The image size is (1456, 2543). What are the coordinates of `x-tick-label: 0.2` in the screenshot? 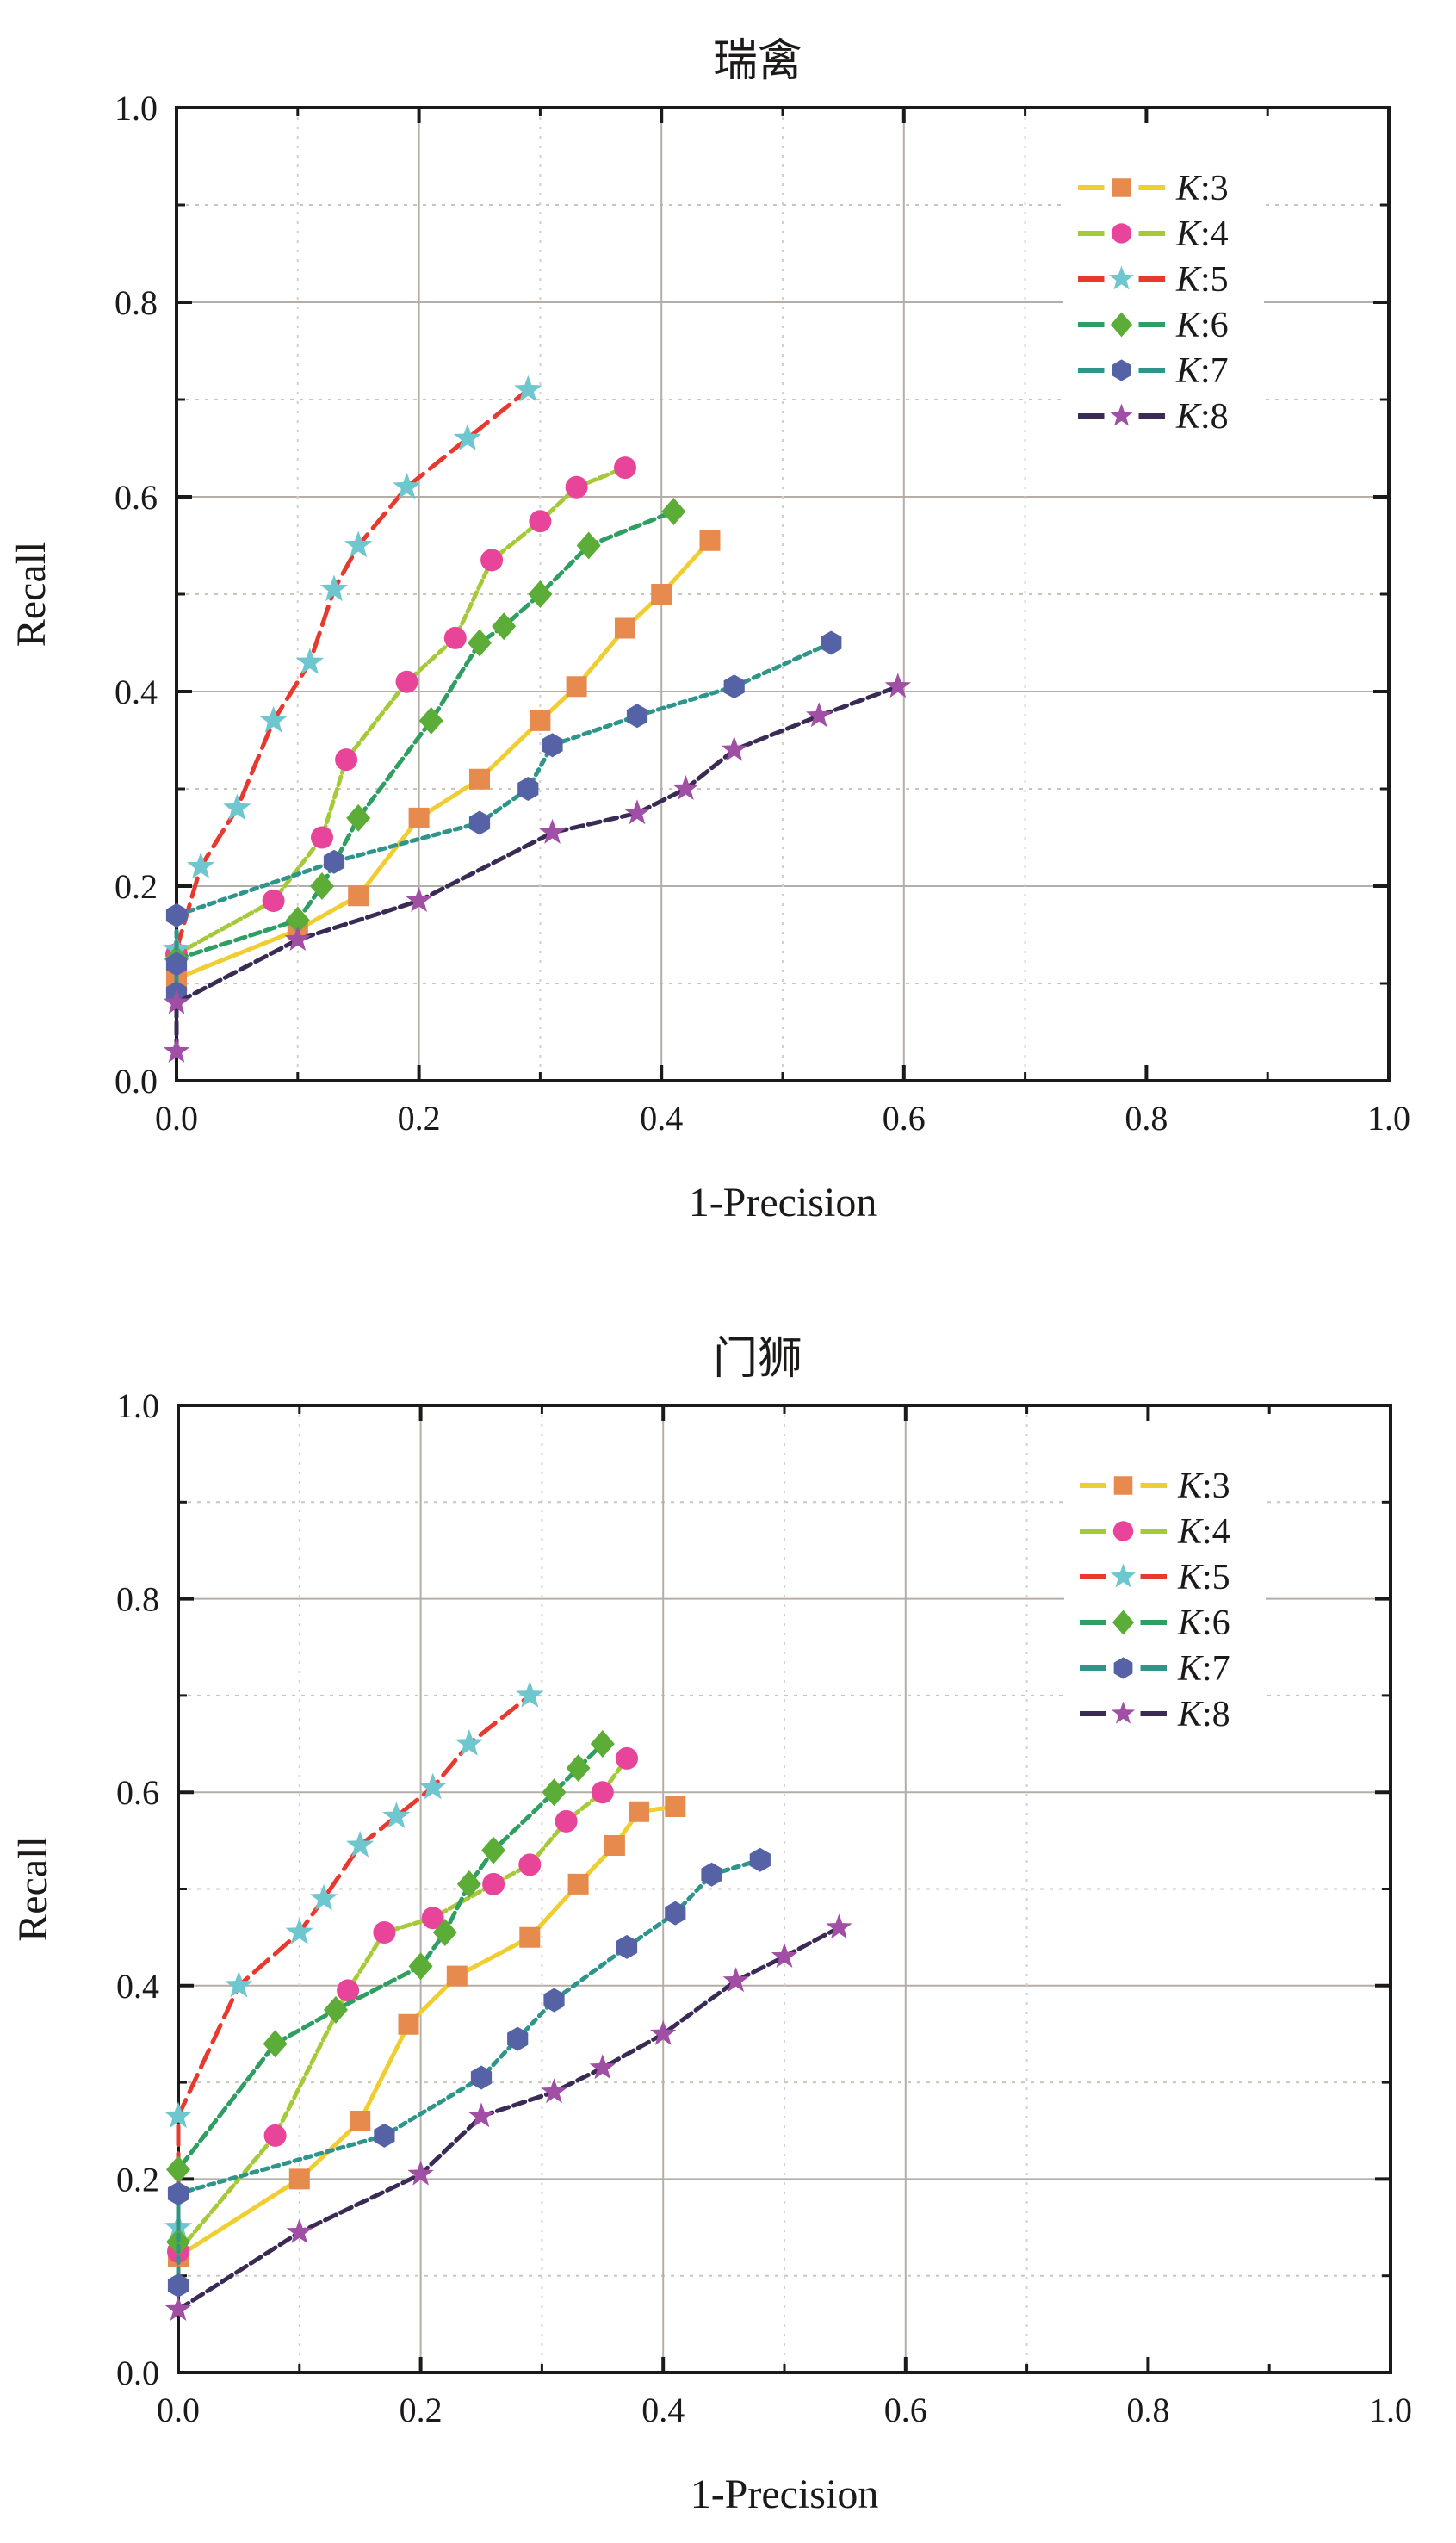 It's located at (420, 1118).